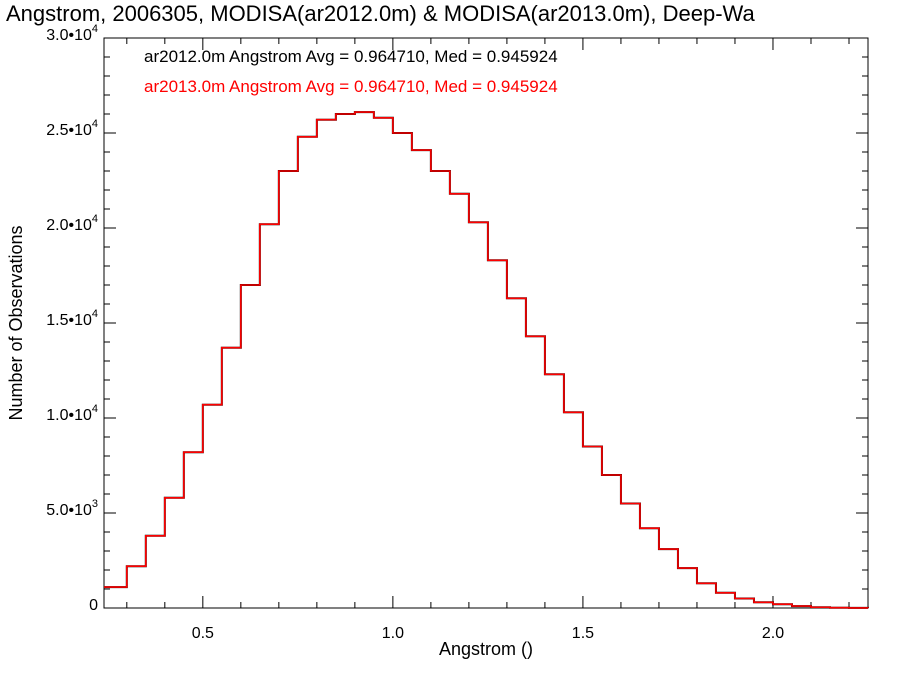 The image size is (900, 675). Describe the element at coordinates (72, 413) in the screenshot. I see `y-tick-label: 1.0•104` at that location.